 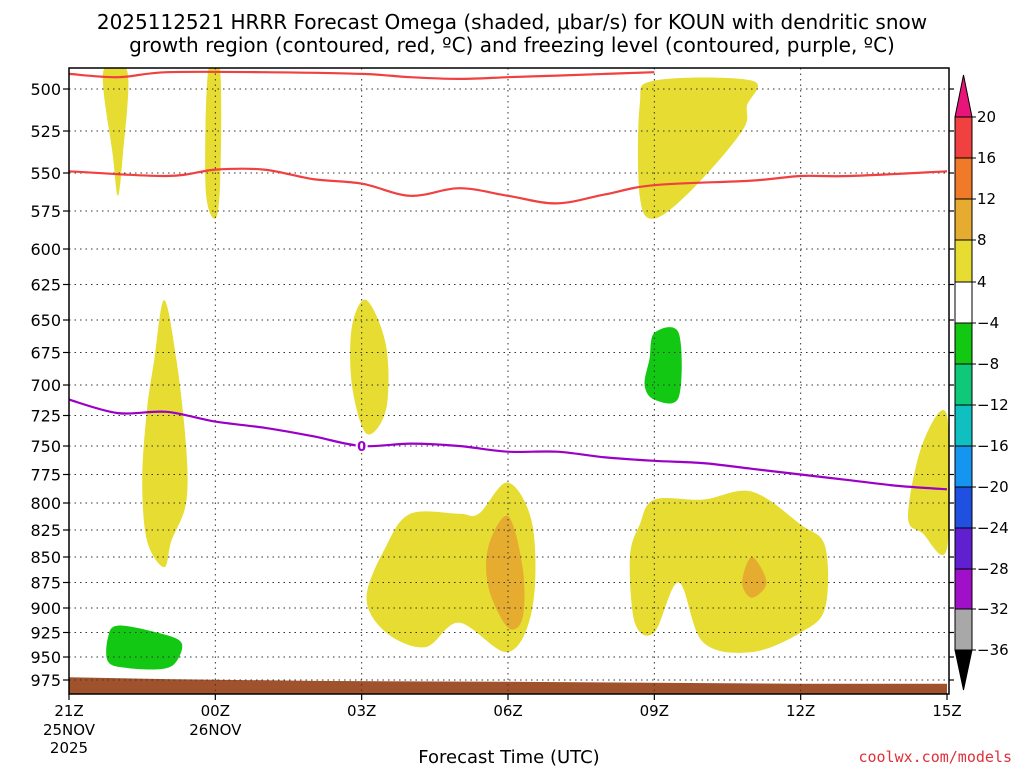 I want to click on x-tick-date-21Z: 25NOV, so click(x=69, y=730).